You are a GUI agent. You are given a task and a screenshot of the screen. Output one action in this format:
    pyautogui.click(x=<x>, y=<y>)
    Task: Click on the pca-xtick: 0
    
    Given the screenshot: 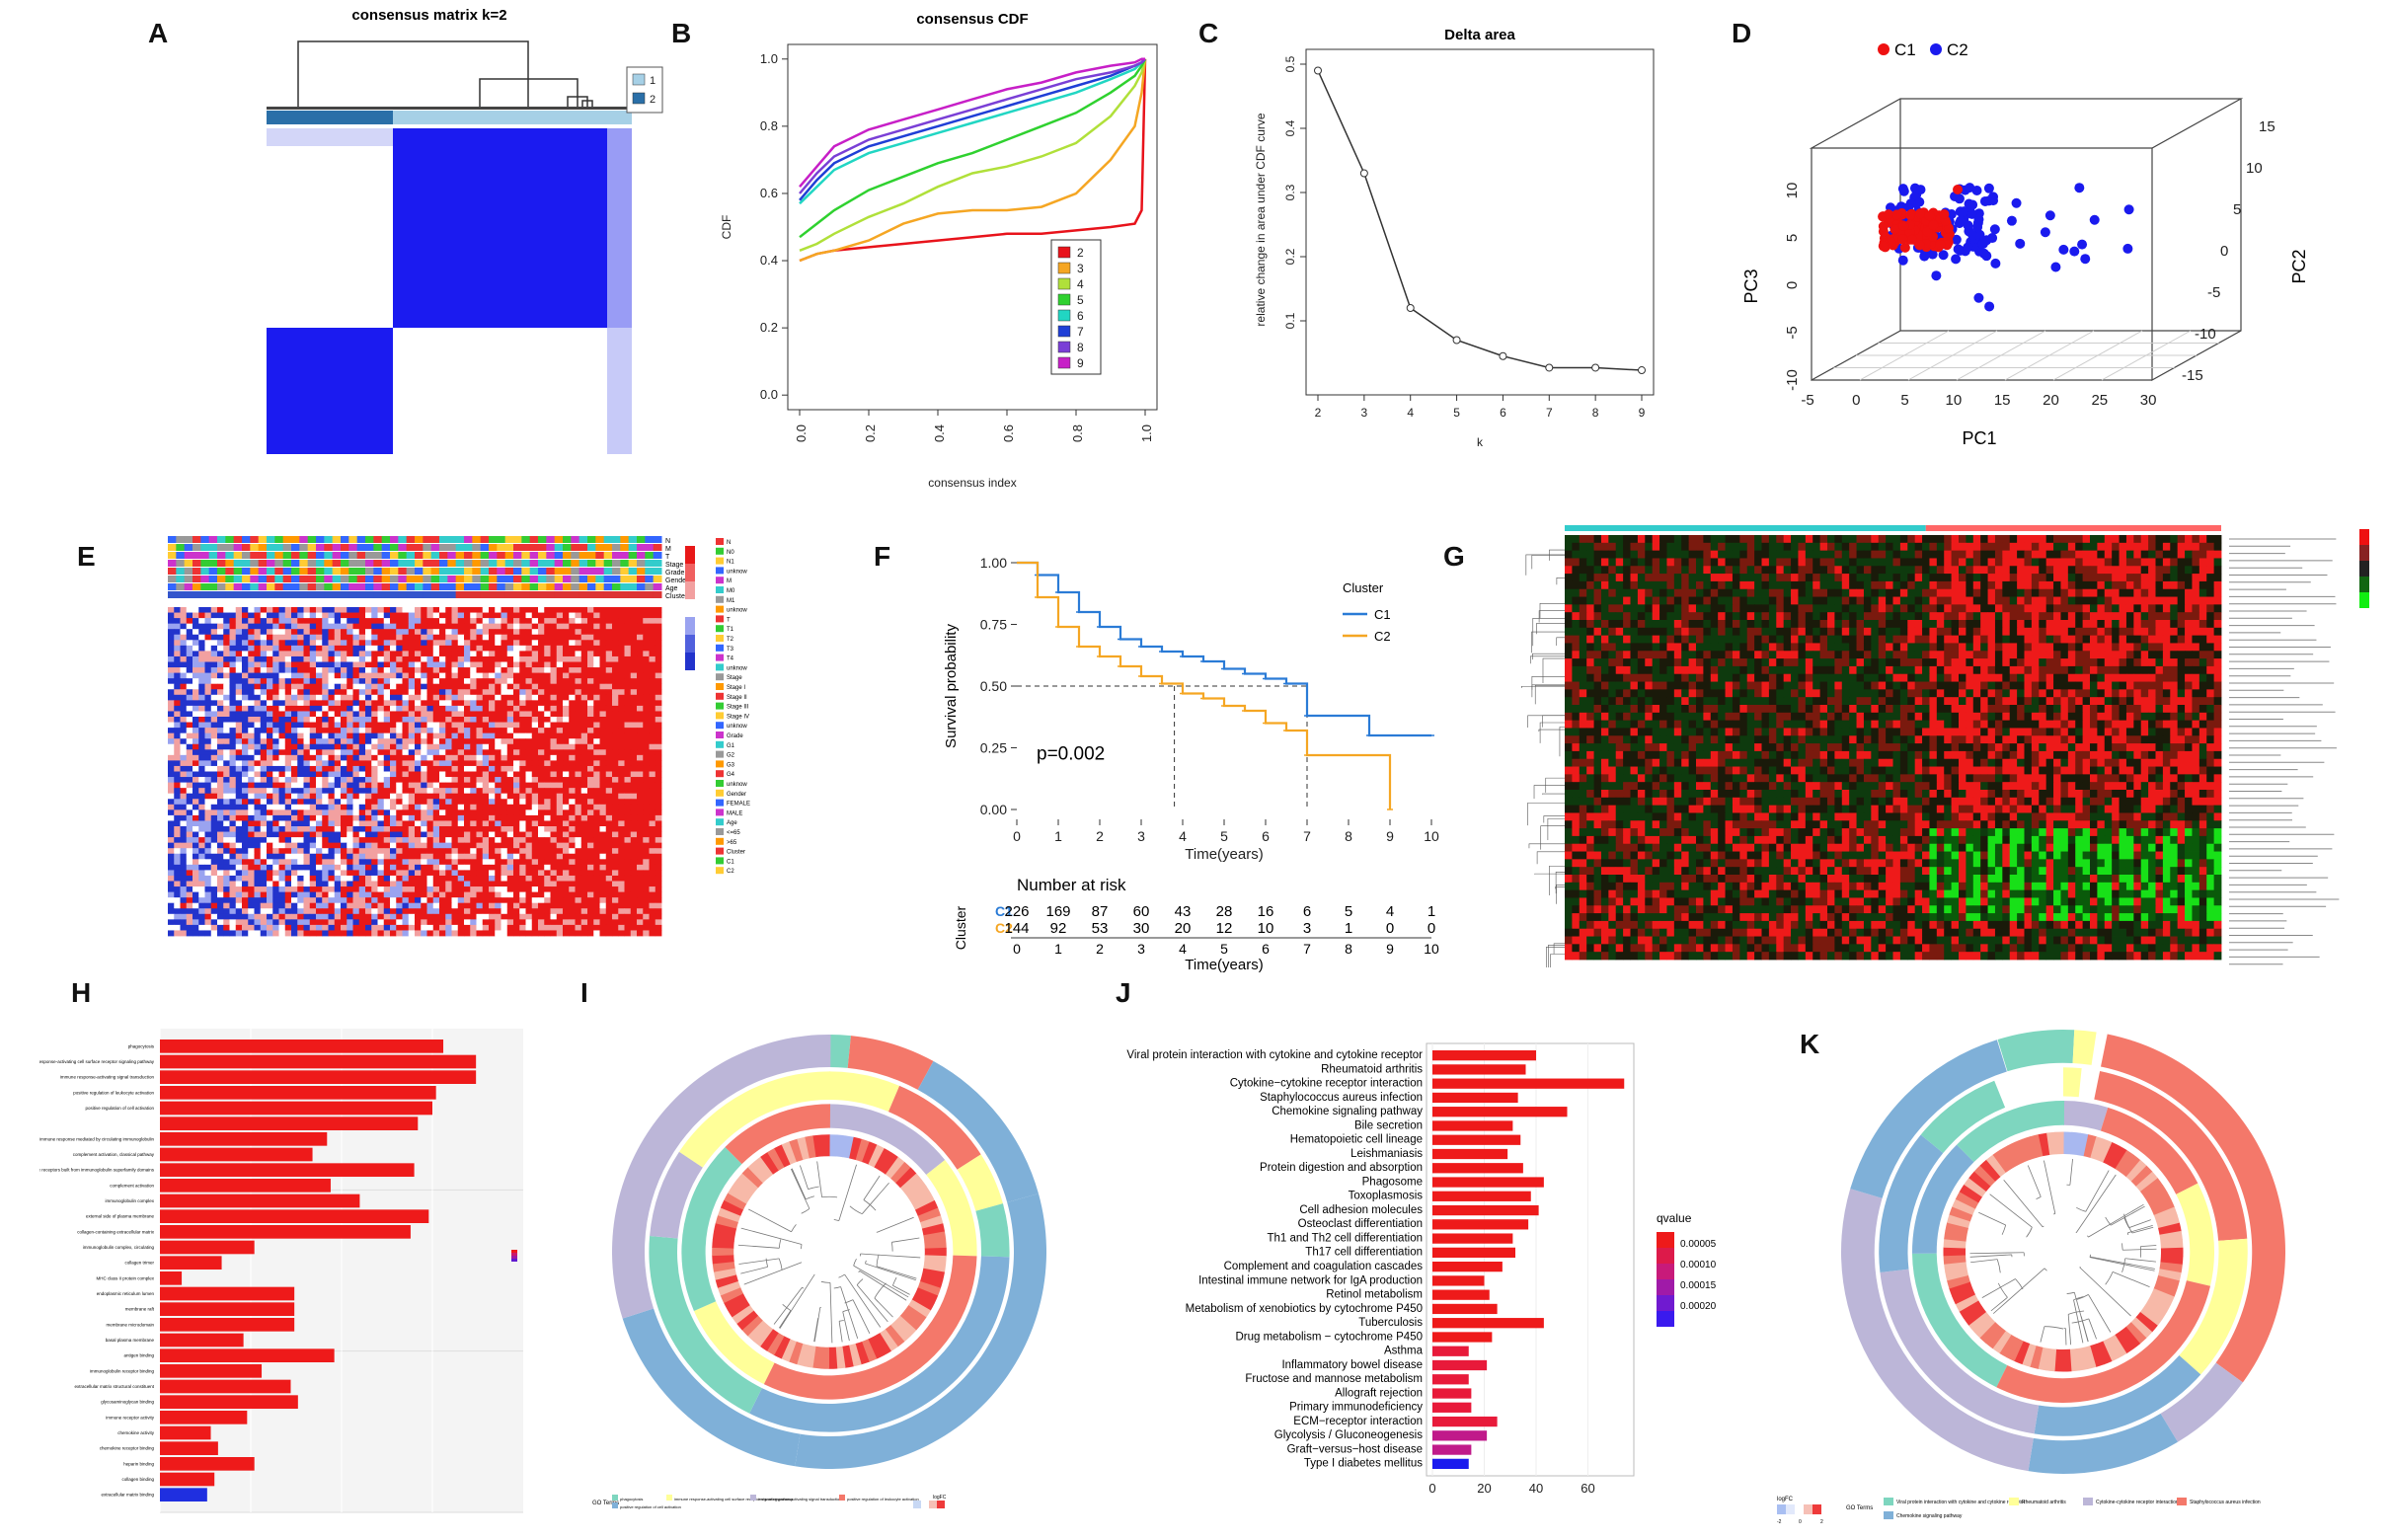 What is the action you would take?
    pyautogui.click(x=1856, y=400)
    